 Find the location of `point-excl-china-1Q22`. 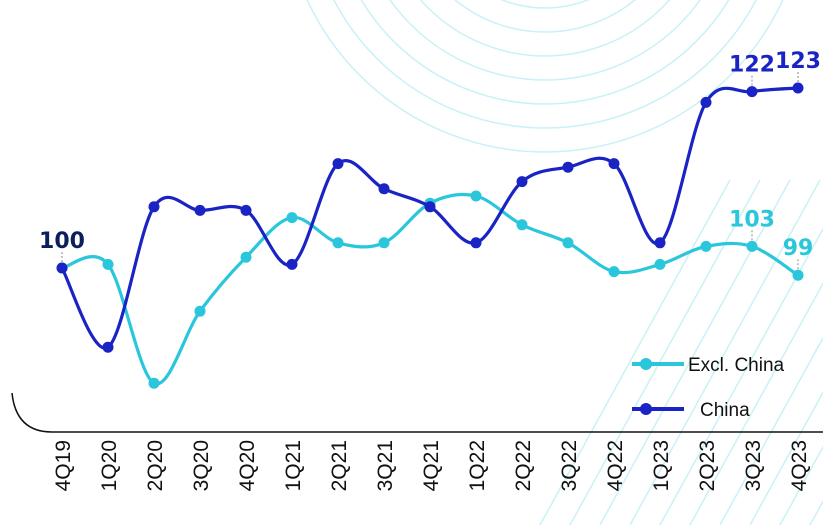

point-excl-china-1Q22 is located at coordinates (476, 196).